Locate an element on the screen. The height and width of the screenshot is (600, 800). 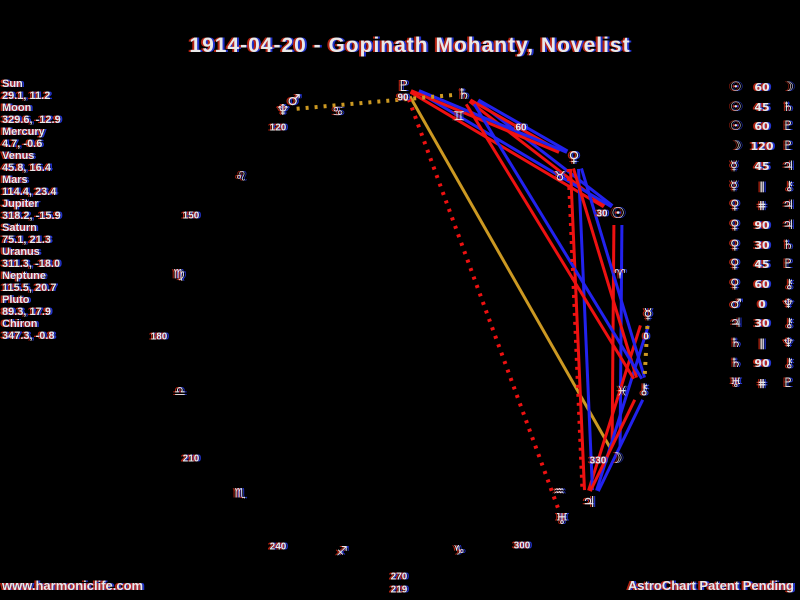
planet-name-saturn: Saturn is located at coordinates (19, 228).